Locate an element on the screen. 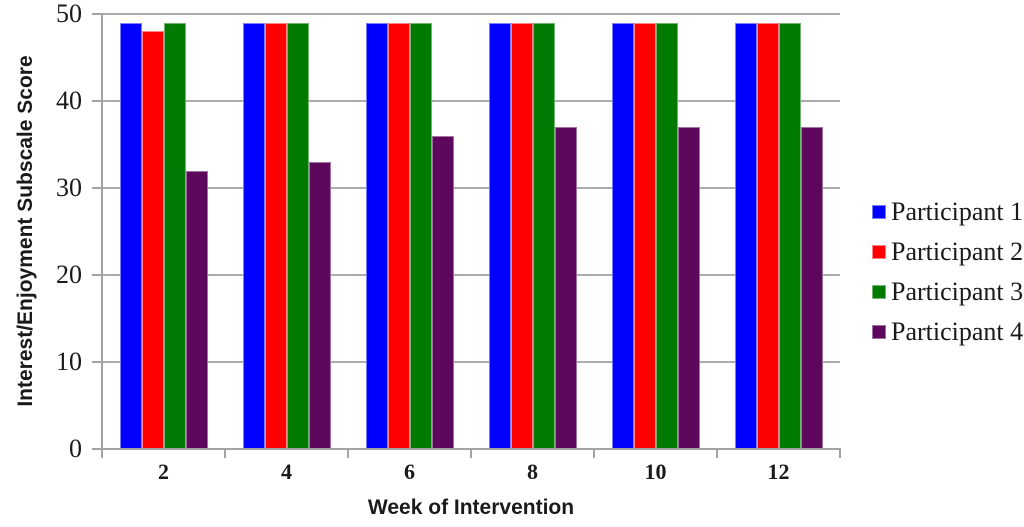  x-tick-label-2: 2 is located at coordinates (163, 471).